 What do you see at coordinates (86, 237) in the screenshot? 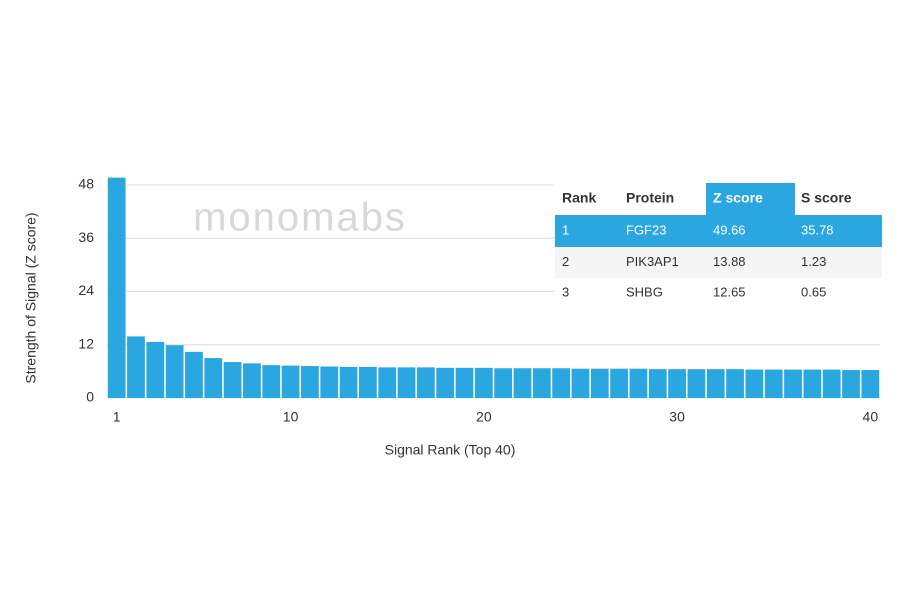
I see `y-tick-label: 36` at bounding box center [86, 237].